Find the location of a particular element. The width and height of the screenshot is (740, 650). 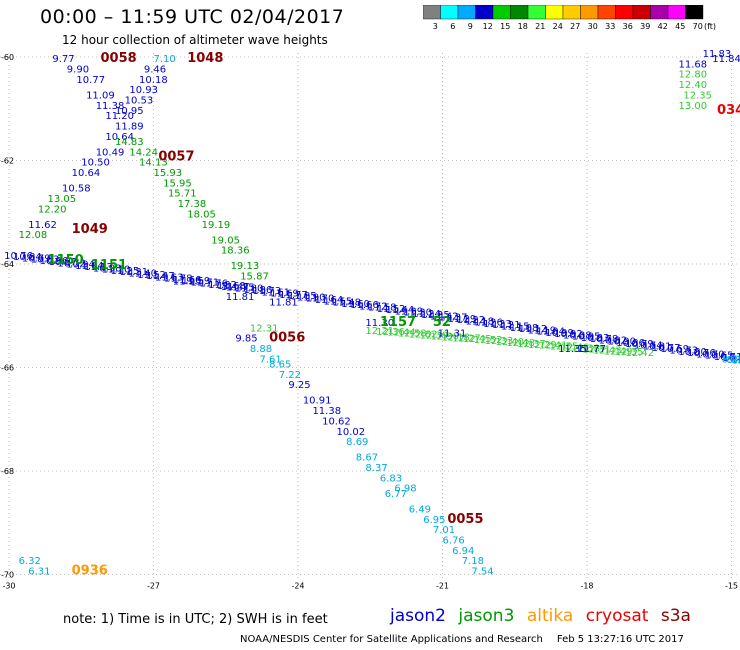

swh-value: 12.18 is located at coordinates (455, 337).